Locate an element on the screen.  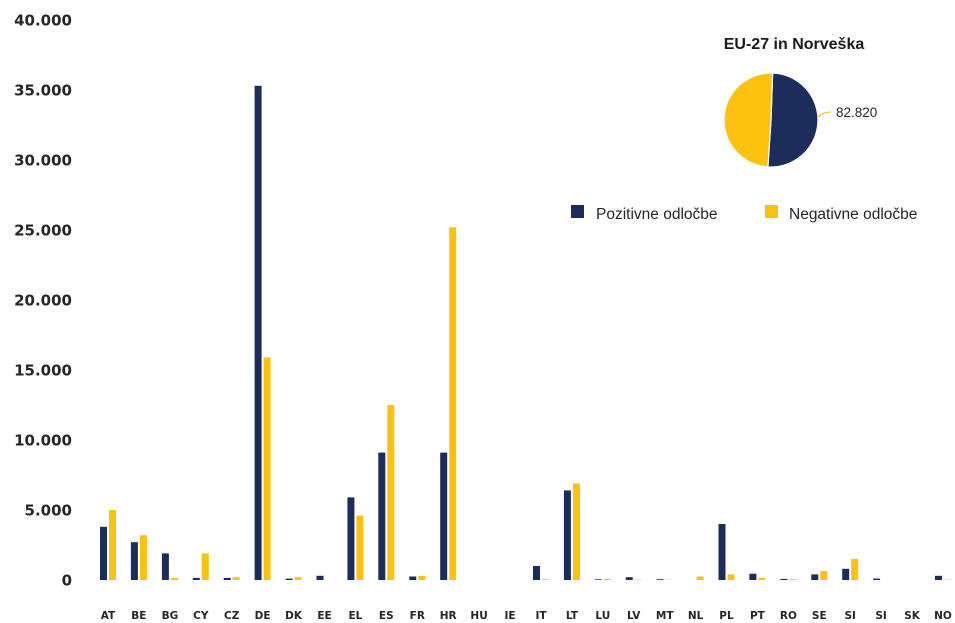
pie-slice-positive is located at coordinates (793, 120).